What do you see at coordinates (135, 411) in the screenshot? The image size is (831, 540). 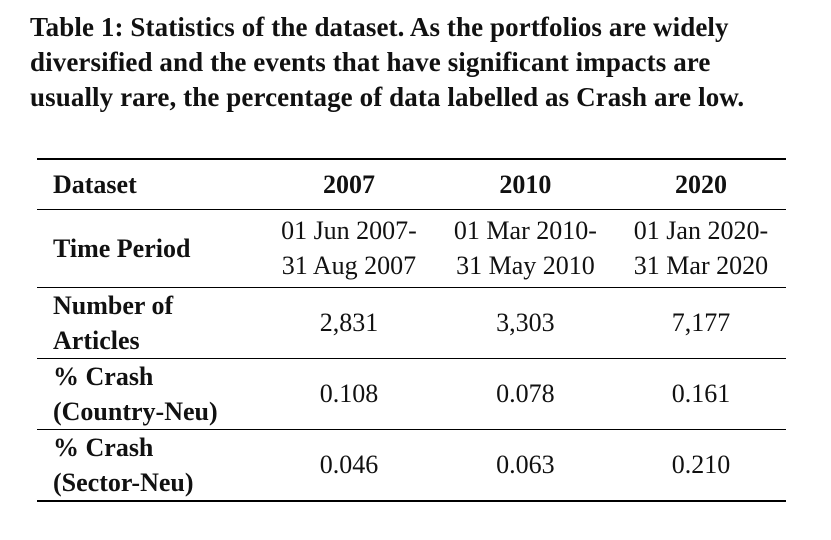 I see `row-label-line: (Country-Neu)` at bounding box center [135, 411].